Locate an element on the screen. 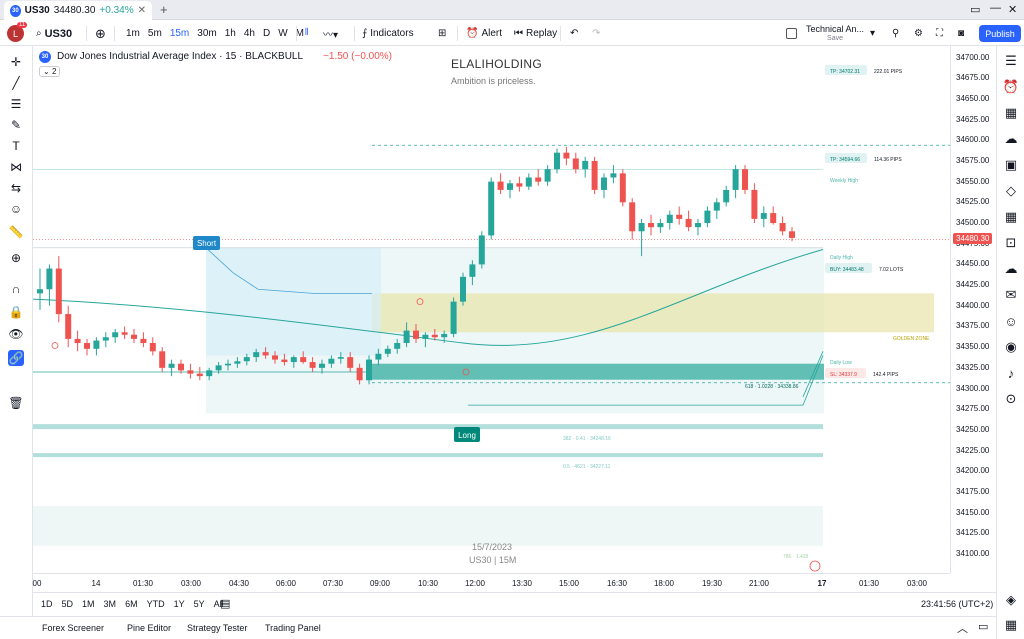 The height and width of the screenshot is (639, 1024). help-icon: ⊙ is located at coordinates (1011, 398).